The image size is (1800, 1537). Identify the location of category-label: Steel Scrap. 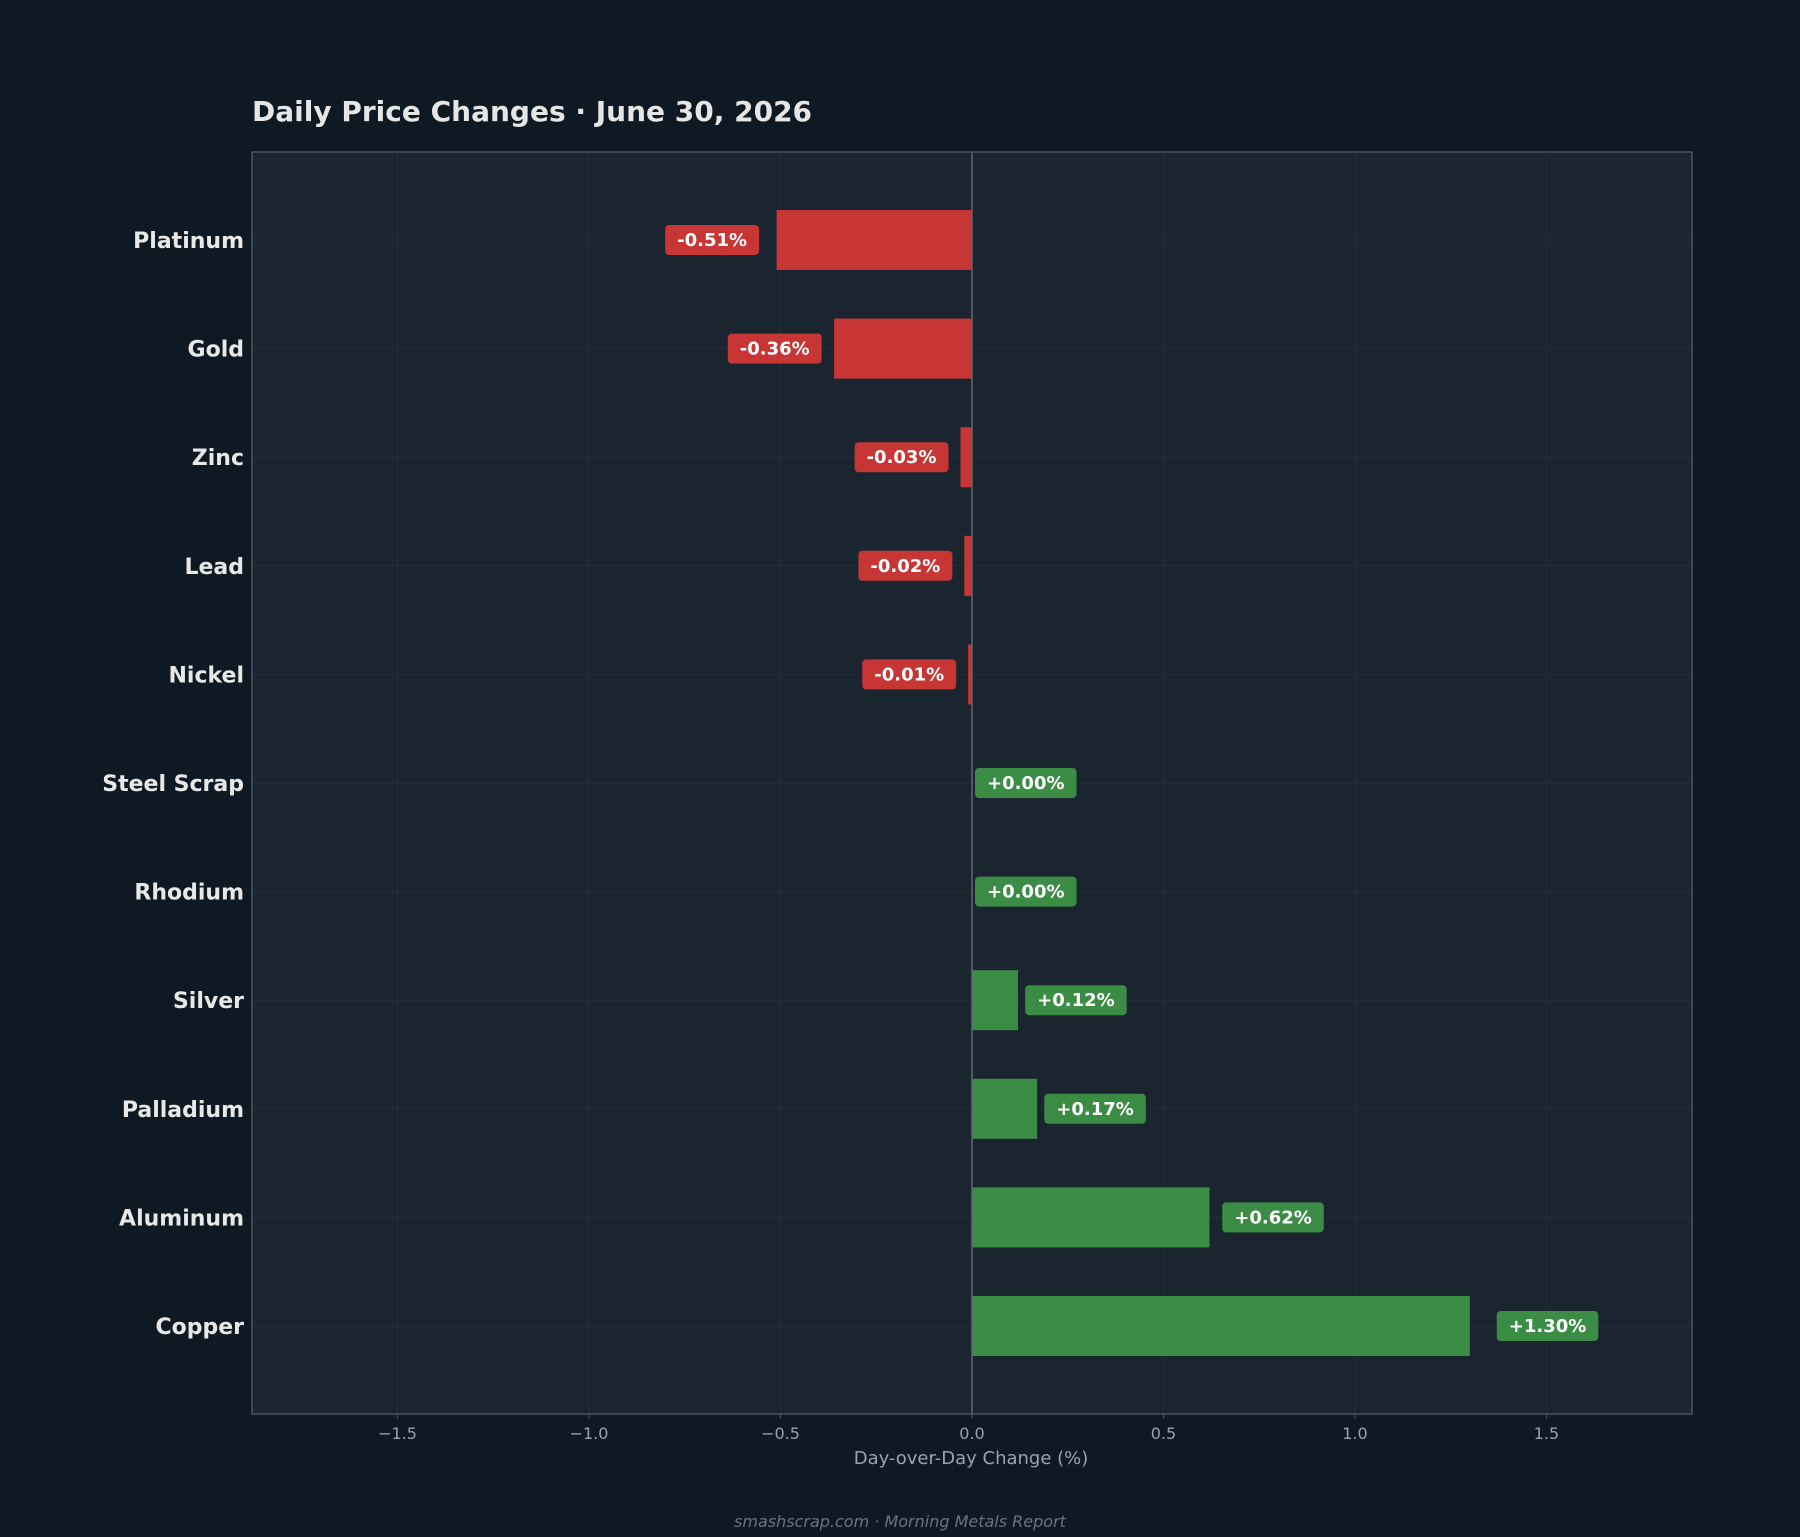
(173, 784).